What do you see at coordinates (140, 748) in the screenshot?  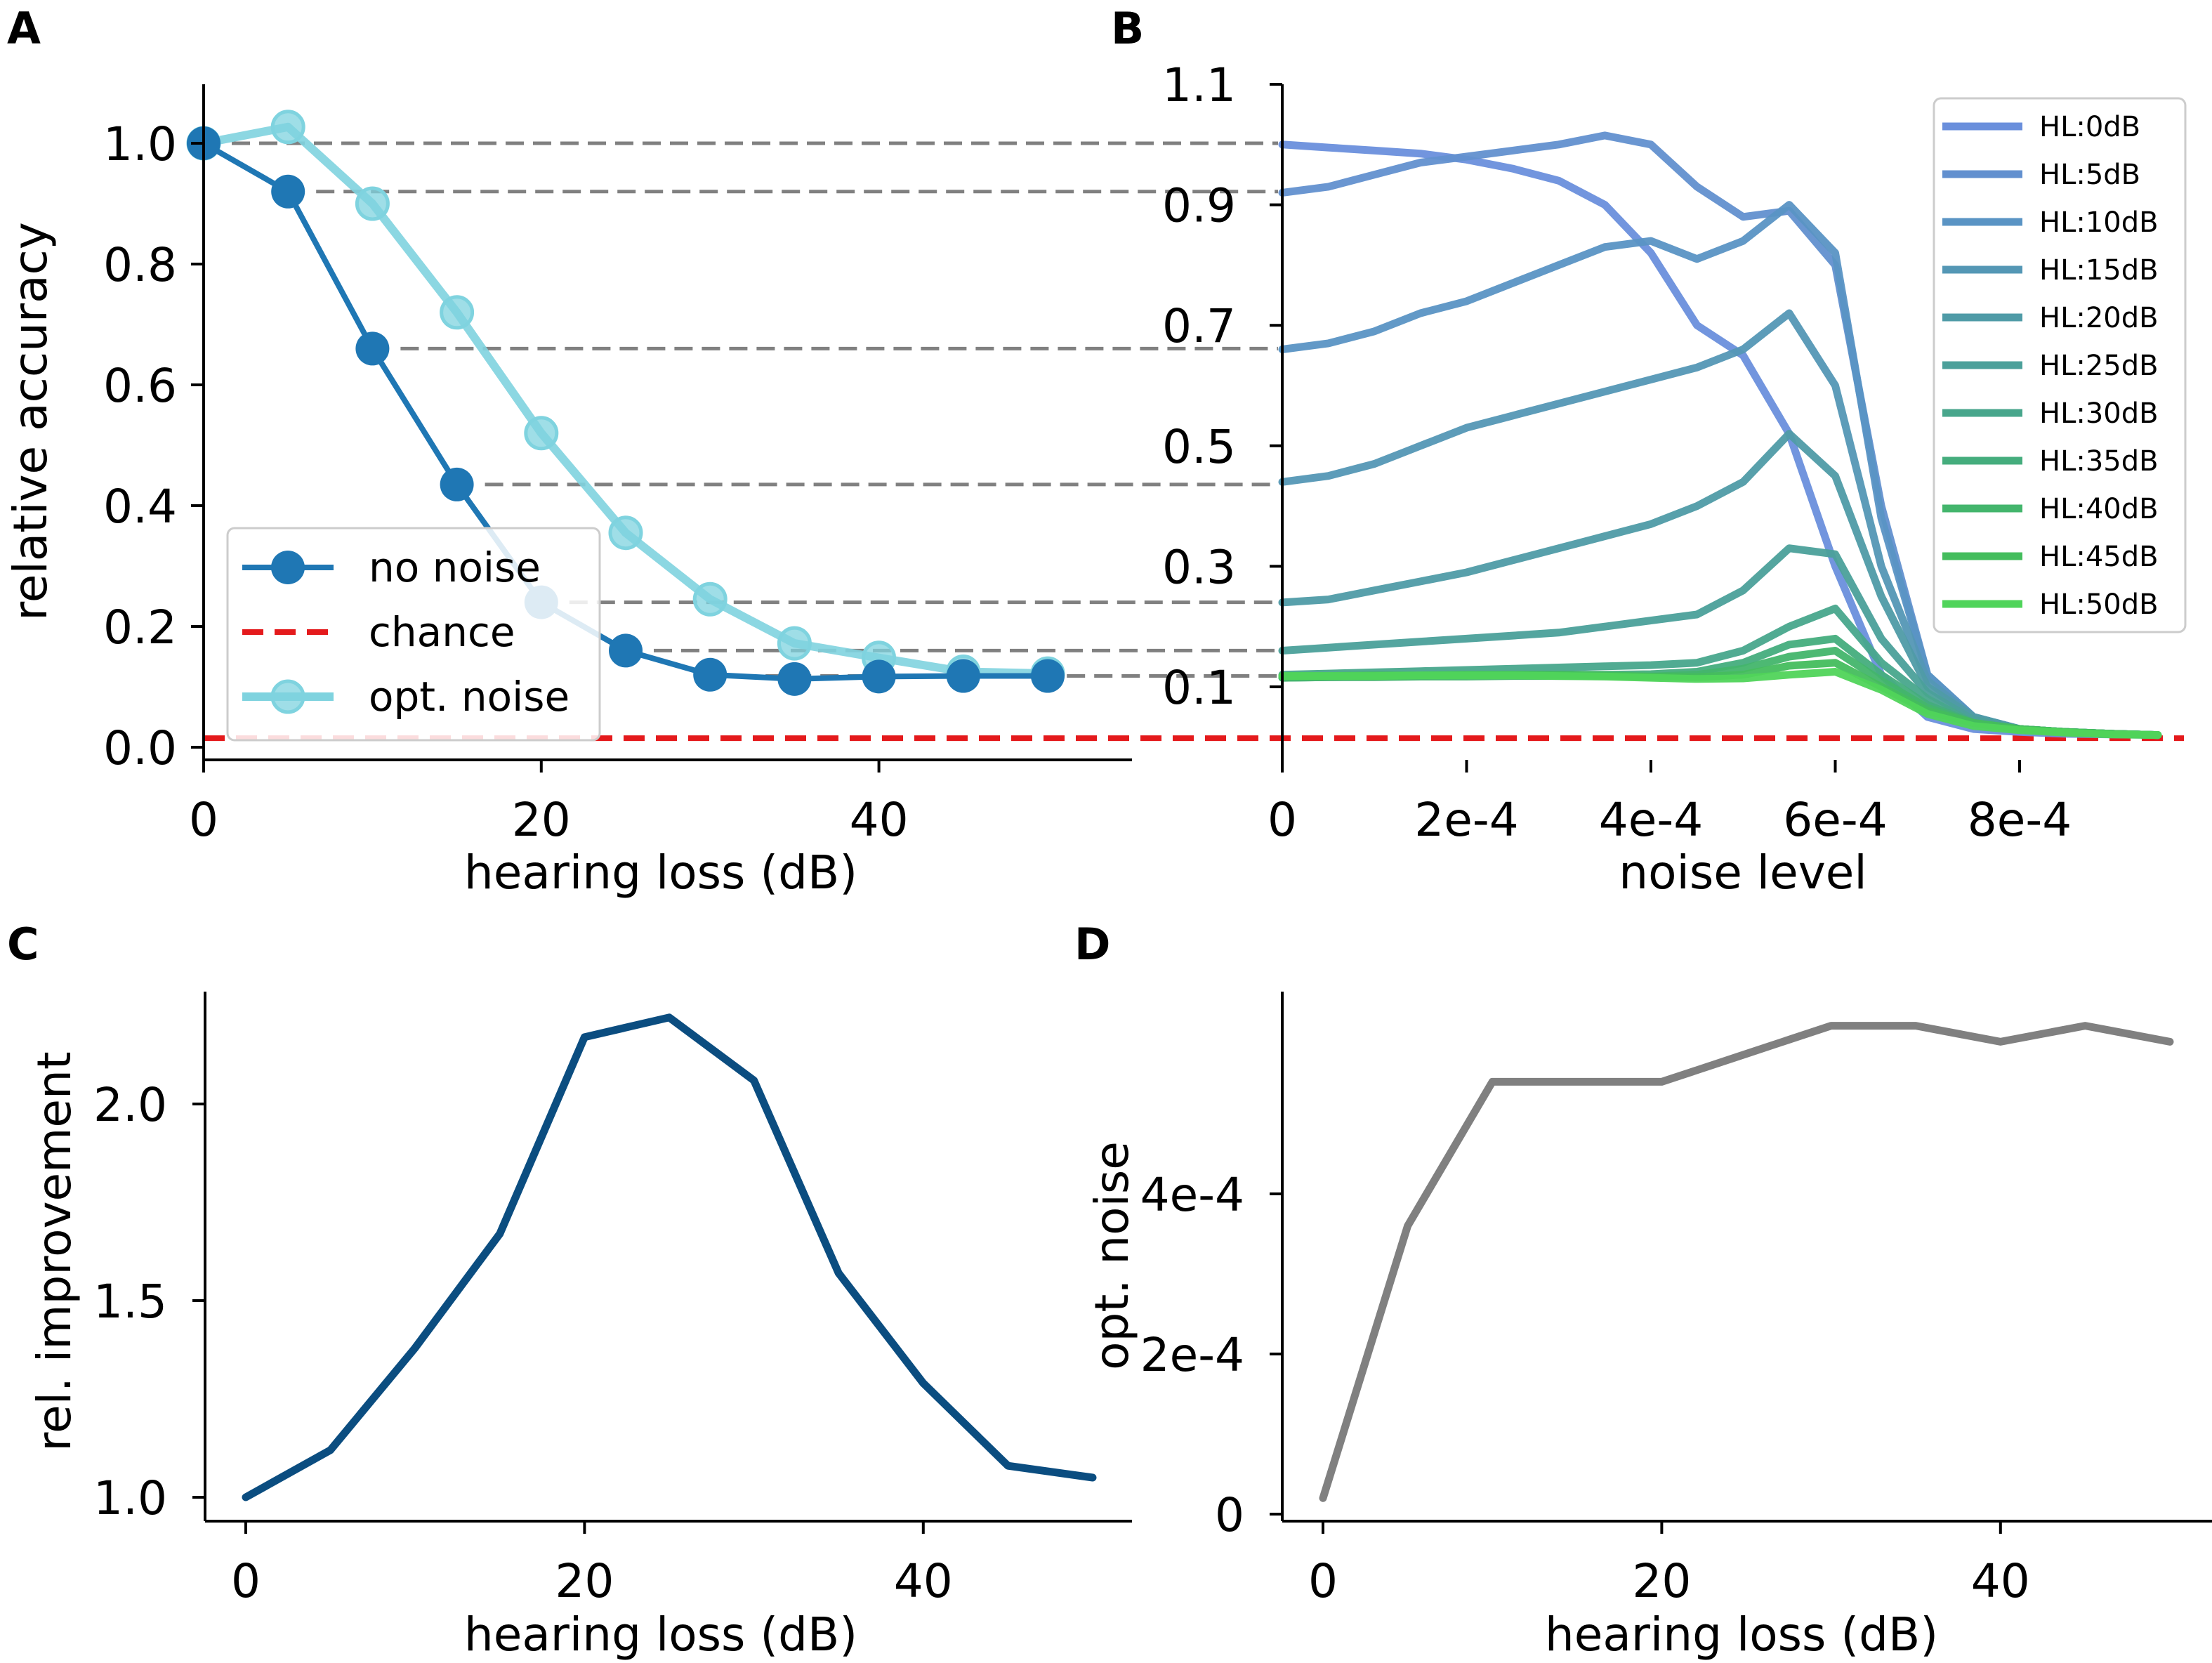 I see `y-tick-label: 0.0` at bounding box center [140, 748].